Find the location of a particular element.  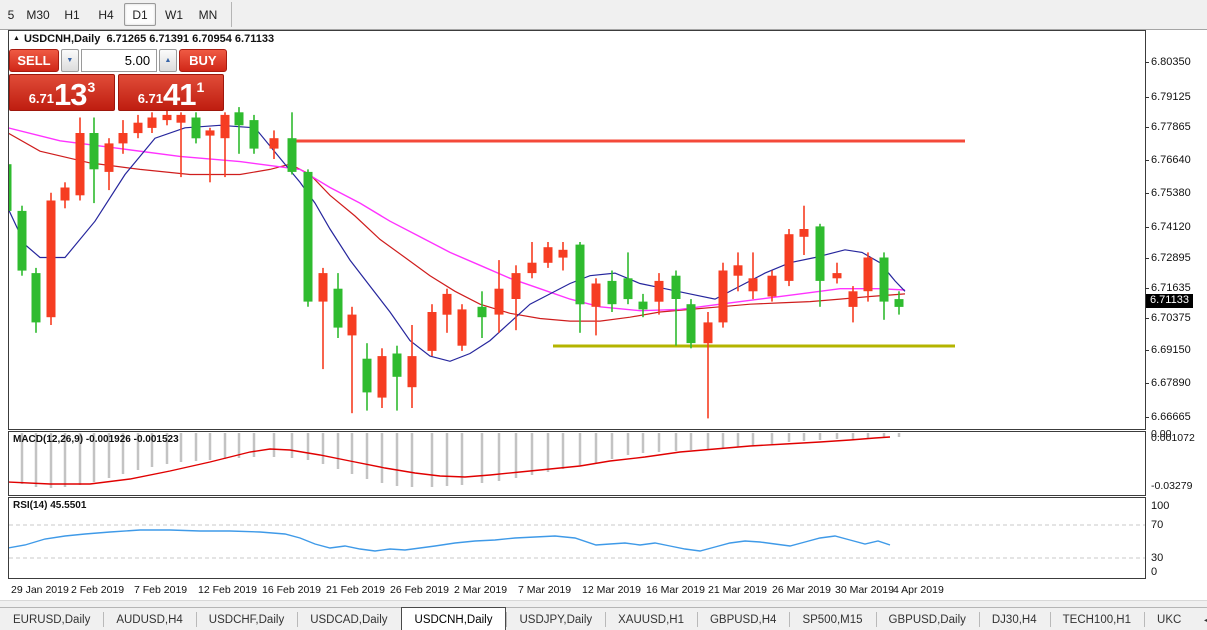

tab-scroll-arrows: ◄► is located at coordinates (1200, 619).